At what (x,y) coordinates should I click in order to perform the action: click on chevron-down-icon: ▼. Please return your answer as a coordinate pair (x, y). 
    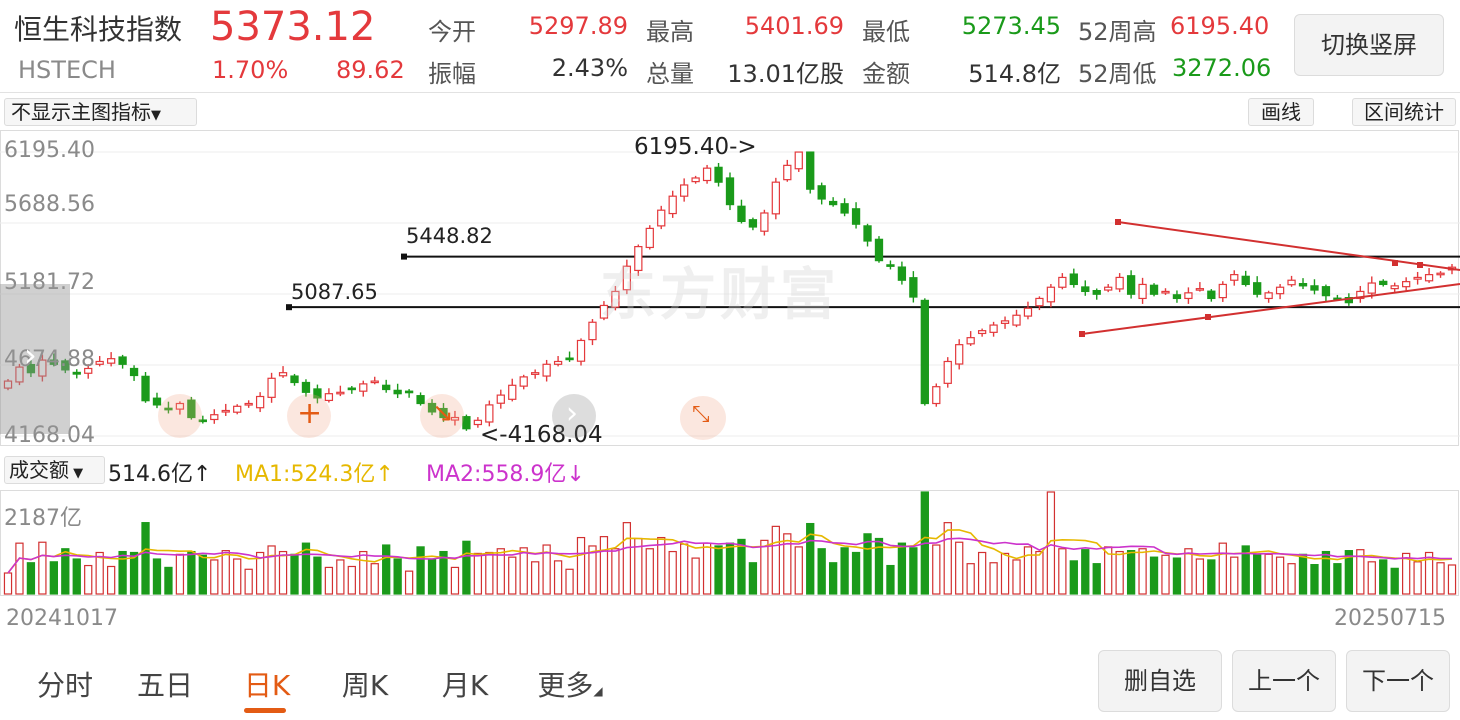
    Looking at the image, I should click on (156, 115).